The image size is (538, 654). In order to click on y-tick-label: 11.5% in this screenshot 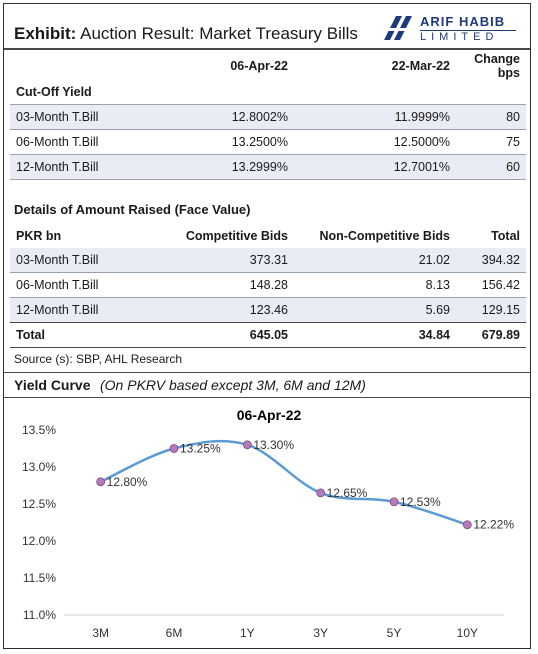, I will do `click(39, 578)`.